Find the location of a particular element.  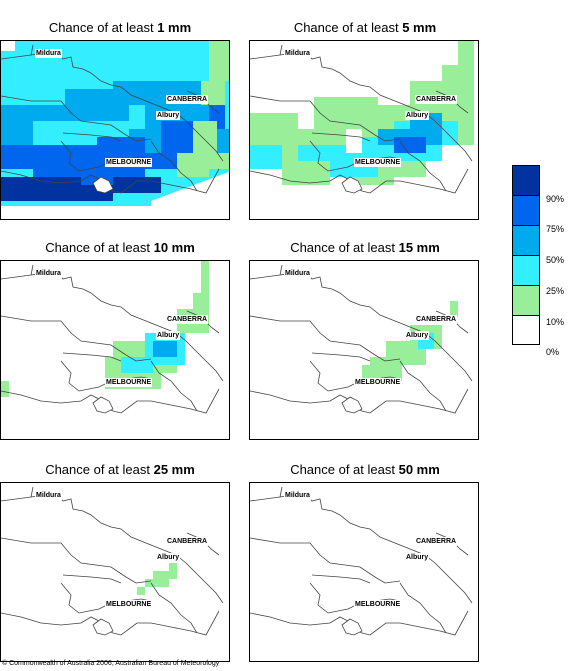

map-10mm: Mildura CANBERRA Albury MELBOURNE is located at coordinates (115, 350).